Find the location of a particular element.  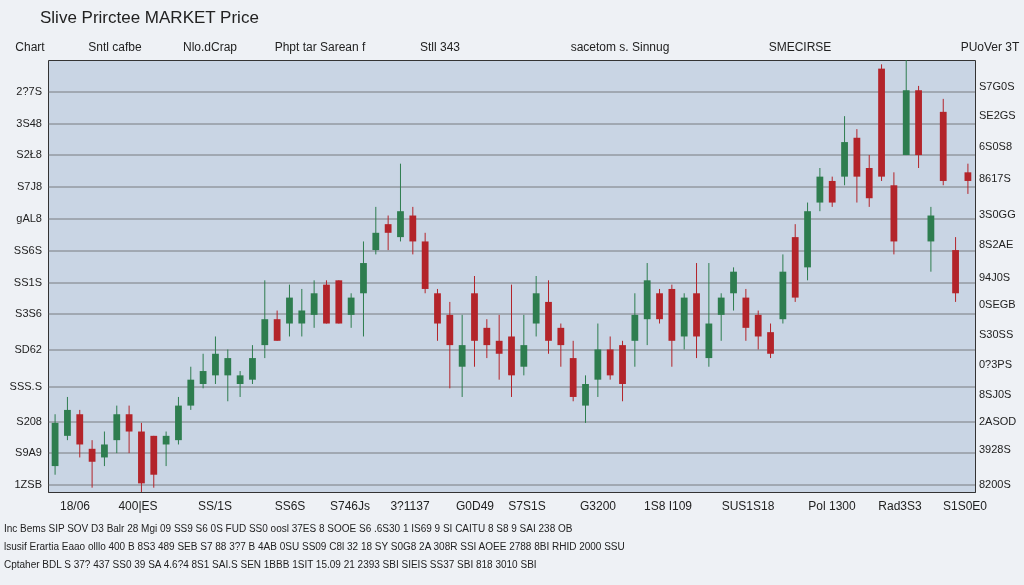

text: 18/06 is located at coordinates (75, 506).